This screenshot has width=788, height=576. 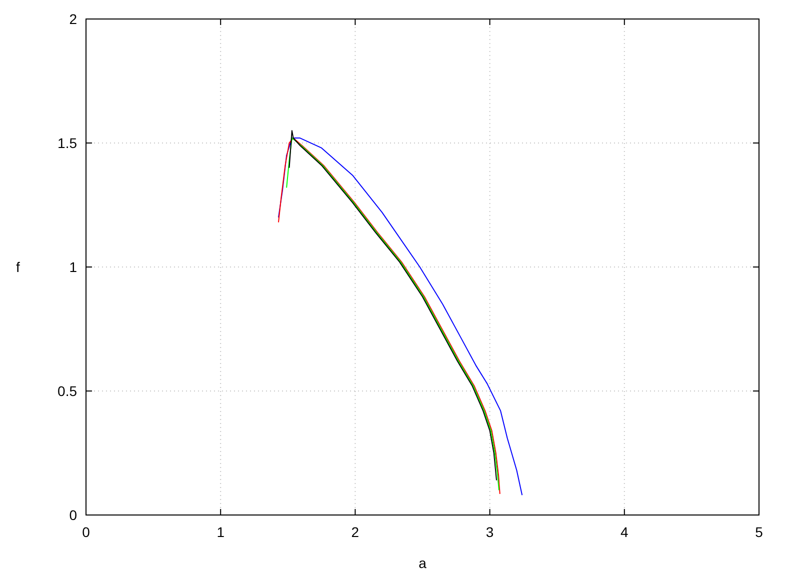 What do you see at coordinates (68, 391) in the screenshot?
I see `y-tick-label: 0.5` at bounding box center [68, 391].